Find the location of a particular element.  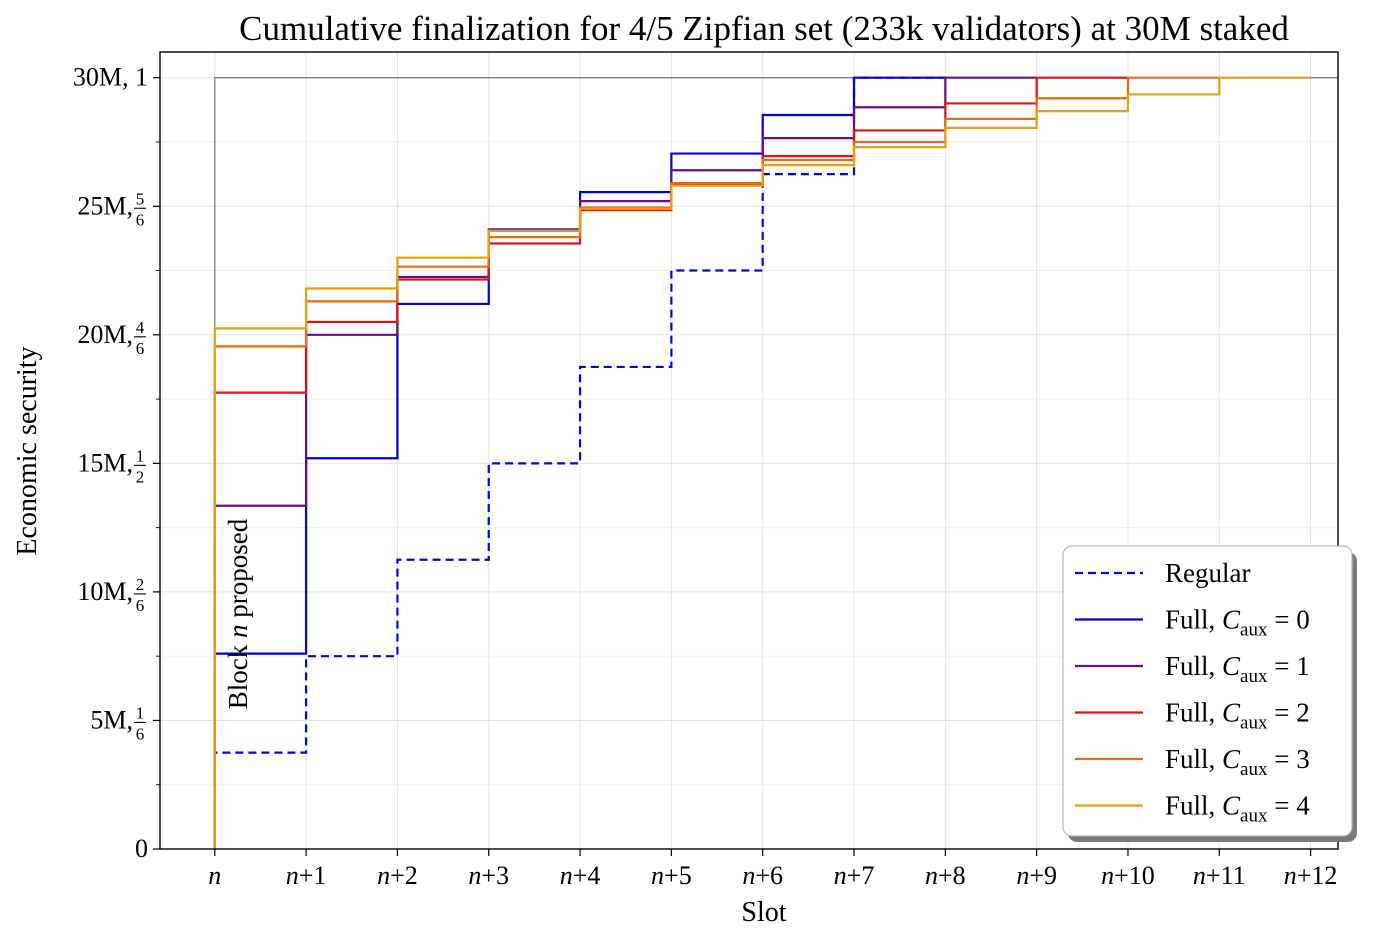

x-tick-label: n+9 is located at coordinates (1036, 875).